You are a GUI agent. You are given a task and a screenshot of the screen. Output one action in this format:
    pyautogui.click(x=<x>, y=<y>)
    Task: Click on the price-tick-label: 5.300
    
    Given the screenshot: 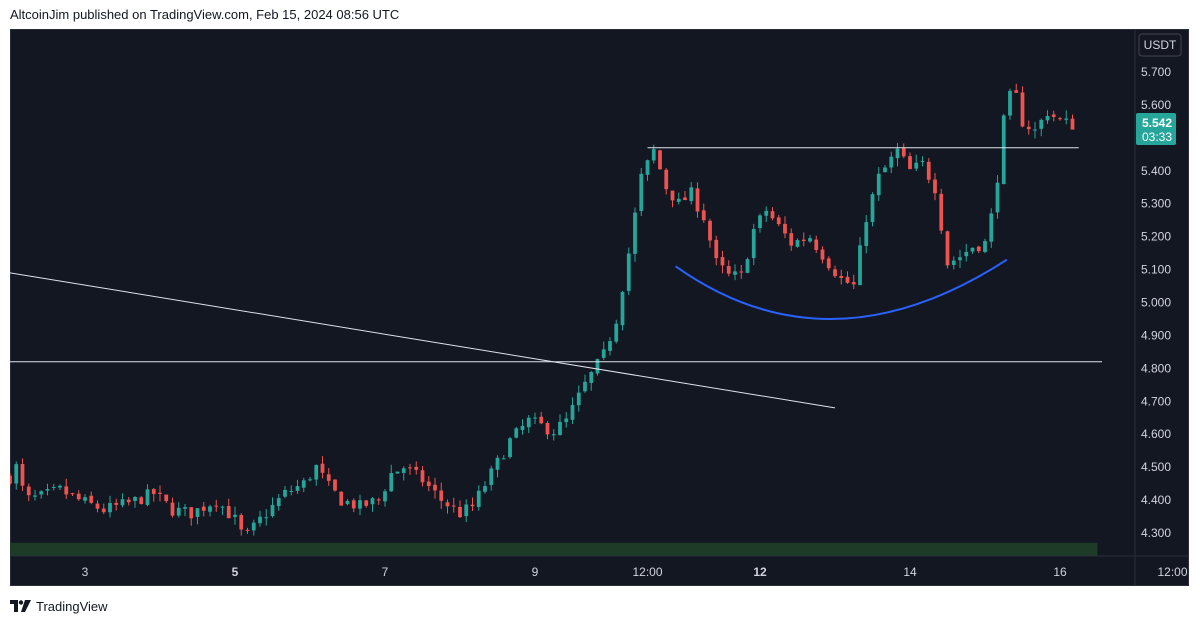 What is the action you would take?
    pyautogui.click(x=1156, y=204)
    